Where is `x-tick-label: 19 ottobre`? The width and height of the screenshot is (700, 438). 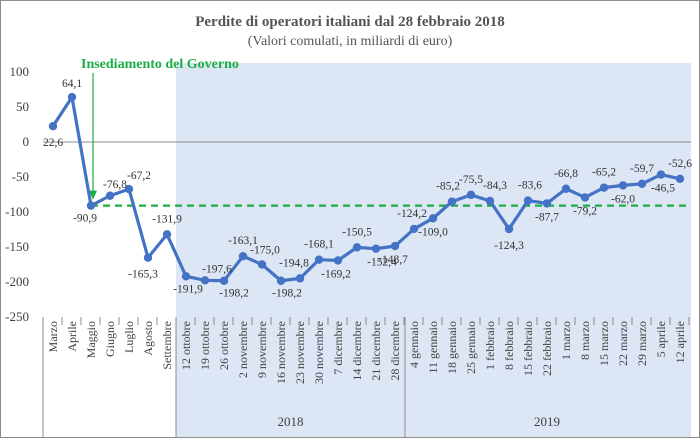
x-tick-label: 19 ottobre is located at coordinates (205, 345).